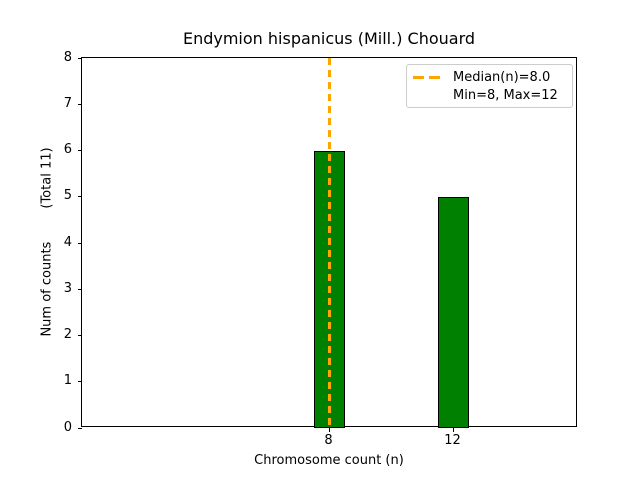 The image size is (640, 480). What do you see at coordinates (427, 77) in the screenshot?
I see `median-dashed-line-sample` at bounding box center [427, 77].